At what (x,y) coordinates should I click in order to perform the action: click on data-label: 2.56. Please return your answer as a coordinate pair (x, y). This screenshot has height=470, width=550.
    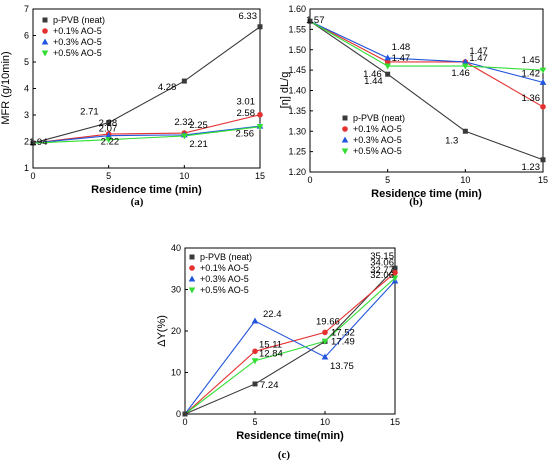
    Looking at the image, I should click on (245, 134).